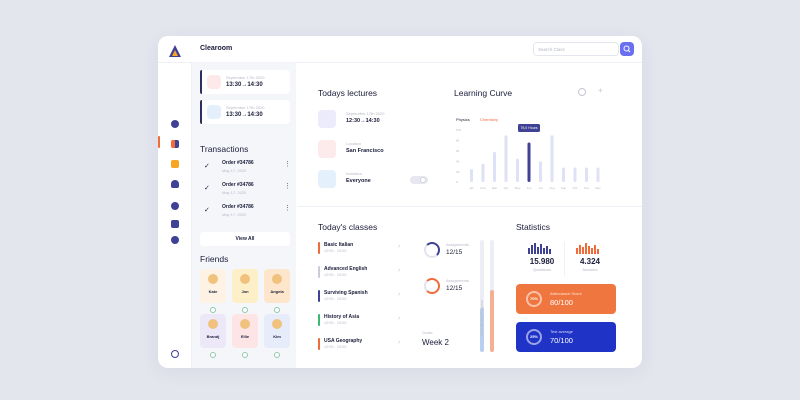 The width and height of the screenshot is (800, 400). I want to click on class-name: History of Asia, so click(342, 317).